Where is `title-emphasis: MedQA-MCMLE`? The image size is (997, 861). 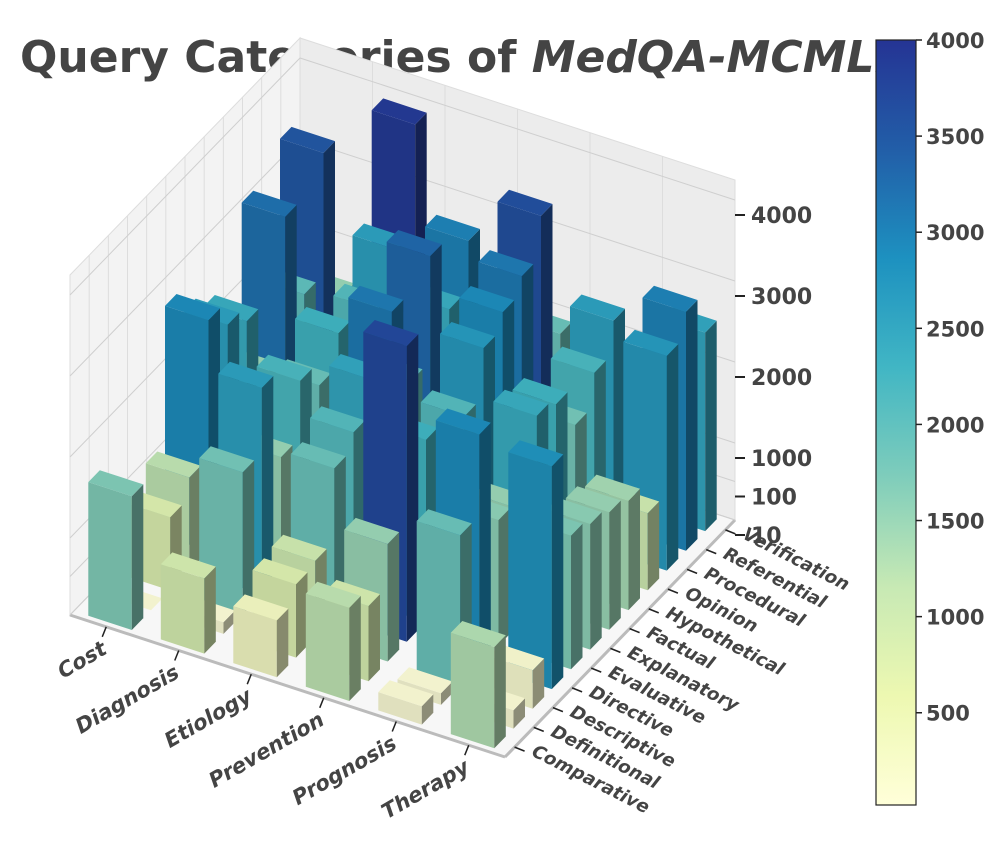
title-emphasis: MedQA-MCMLE is located at coordinates (718, 57).